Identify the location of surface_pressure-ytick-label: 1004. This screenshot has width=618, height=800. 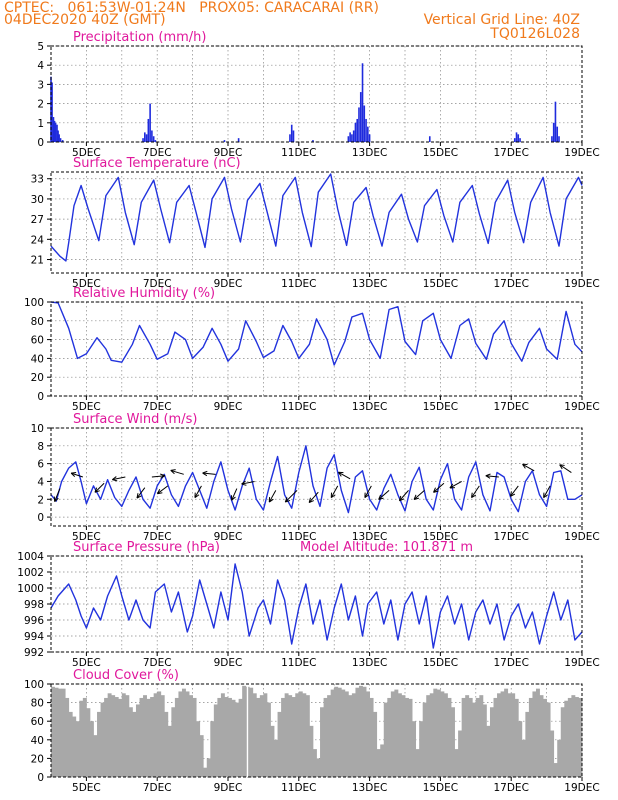
(30, 557).